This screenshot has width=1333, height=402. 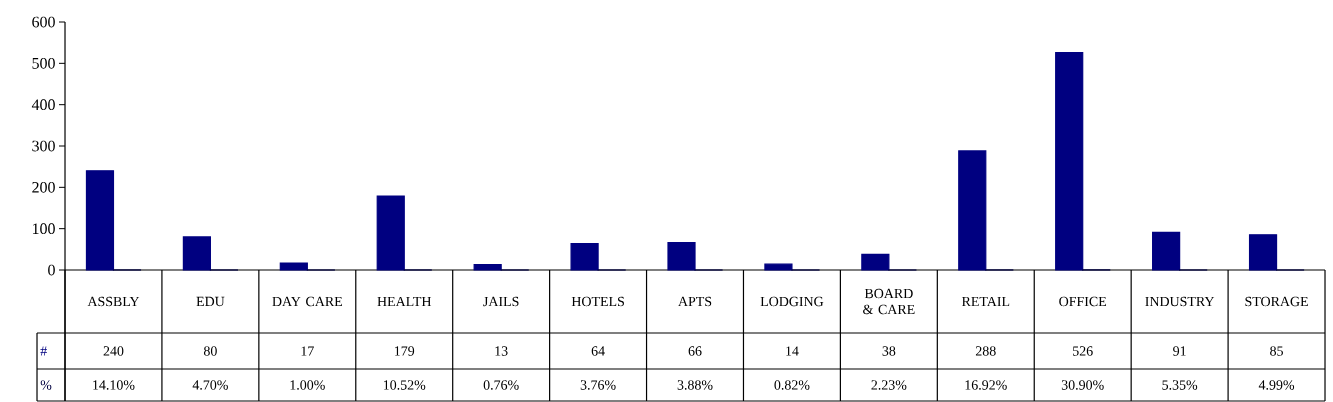 What do you see at coordinates (1276, 301) in the screenshot?
I see `x-tick-label: STORAGE` at bounding box center [1276, 301].